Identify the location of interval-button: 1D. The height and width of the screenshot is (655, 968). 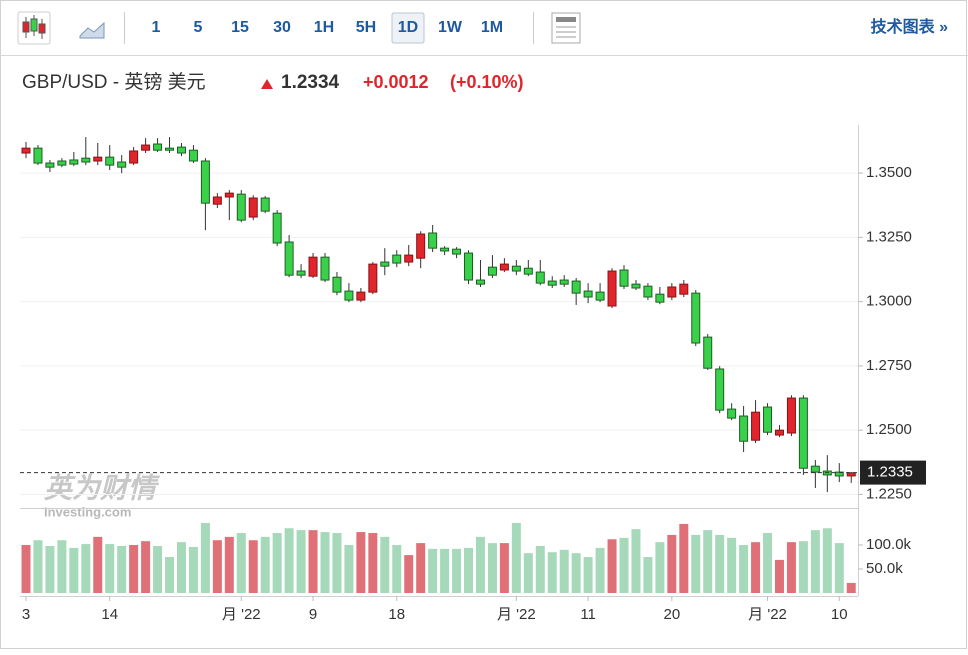
(408, 27).